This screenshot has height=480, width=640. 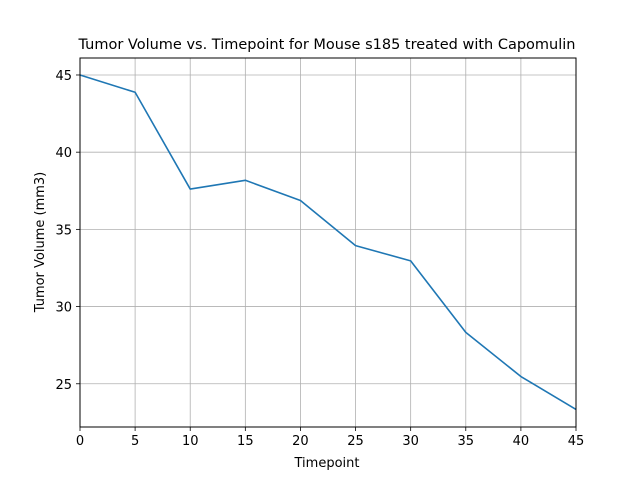 What do you see at coordinates (355, 441) in the screenshot?
I see `x-tick-label-5: 25` at bounding box center [355, 441].